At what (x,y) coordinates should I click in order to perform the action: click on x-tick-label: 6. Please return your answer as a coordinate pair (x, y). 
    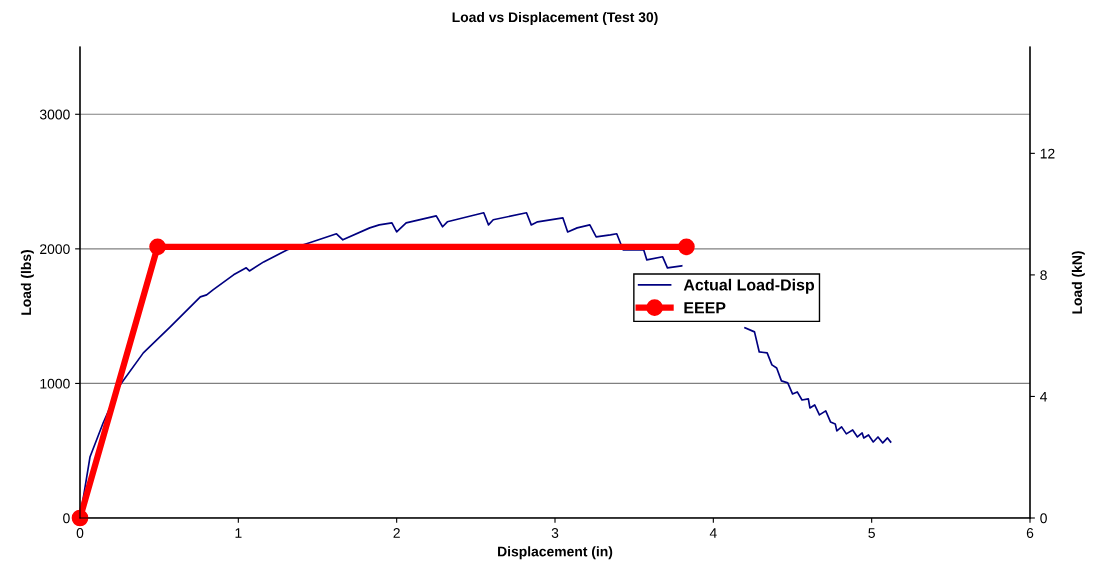
    Looking at the image, I should click on (1030, 533).